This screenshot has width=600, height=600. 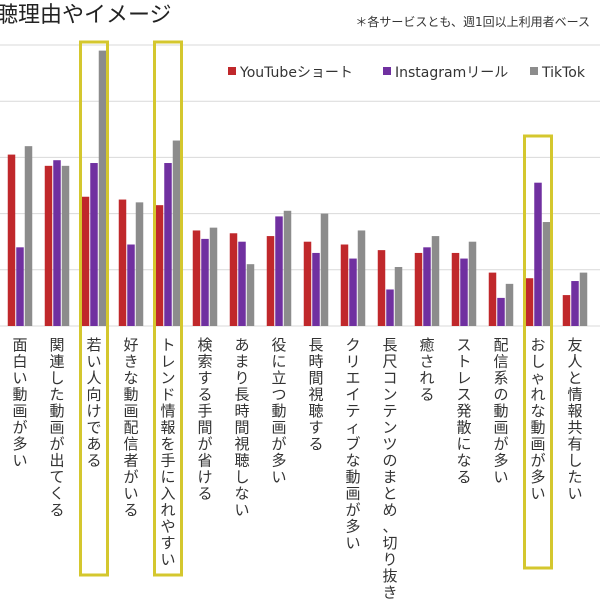 I want to click on svg-text: す, so click(x=315, y=428).